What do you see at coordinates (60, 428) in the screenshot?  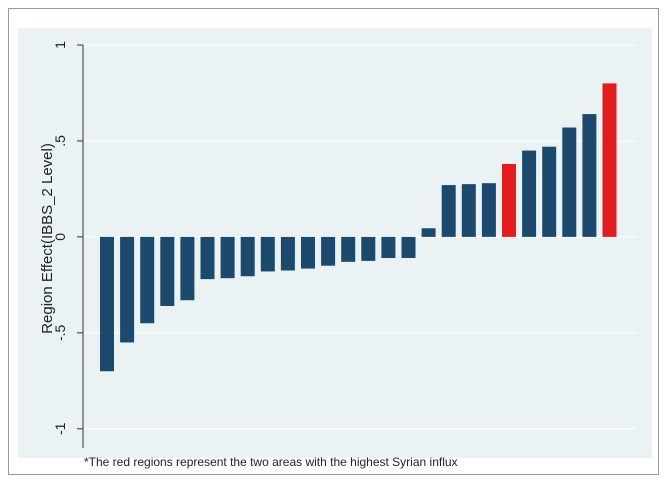 I see `y-tick-label: -1` at bounding box center [60, 428].